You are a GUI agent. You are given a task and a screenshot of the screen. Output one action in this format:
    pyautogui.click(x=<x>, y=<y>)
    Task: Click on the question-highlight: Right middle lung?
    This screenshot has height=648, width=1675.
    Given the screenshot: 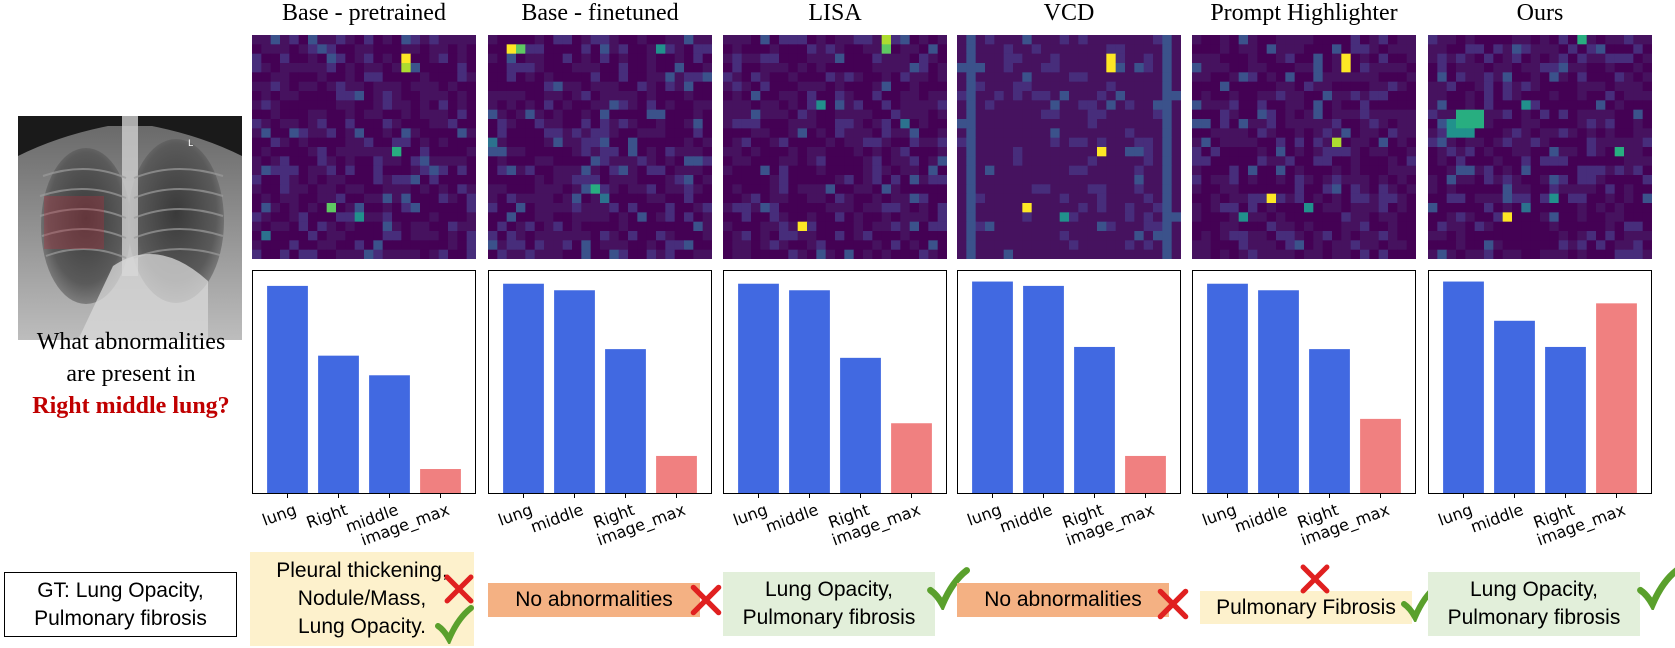 What is the action you would take?
    pyautogui.click(x=131, y=406)
    